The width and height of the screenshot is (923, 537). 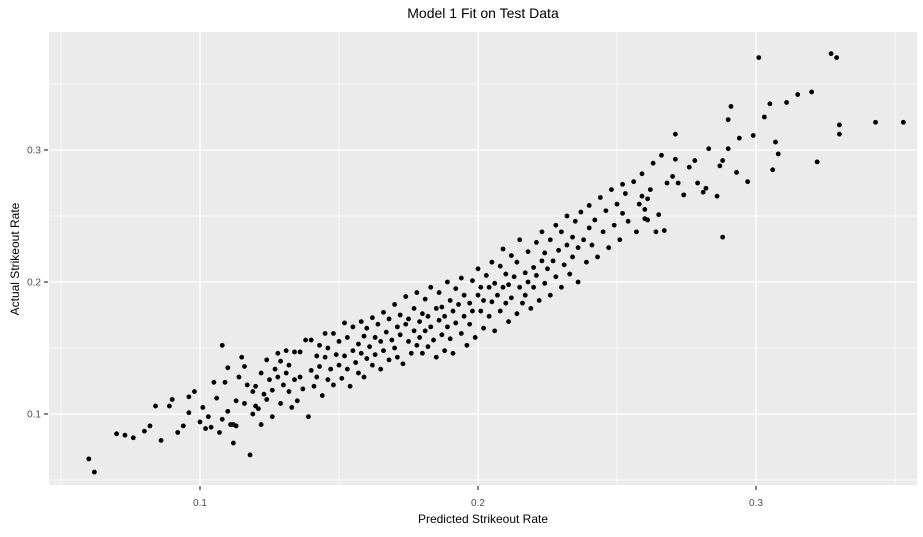 I want to click on x-tick-label: 0.2, so click(x=478, y=503).